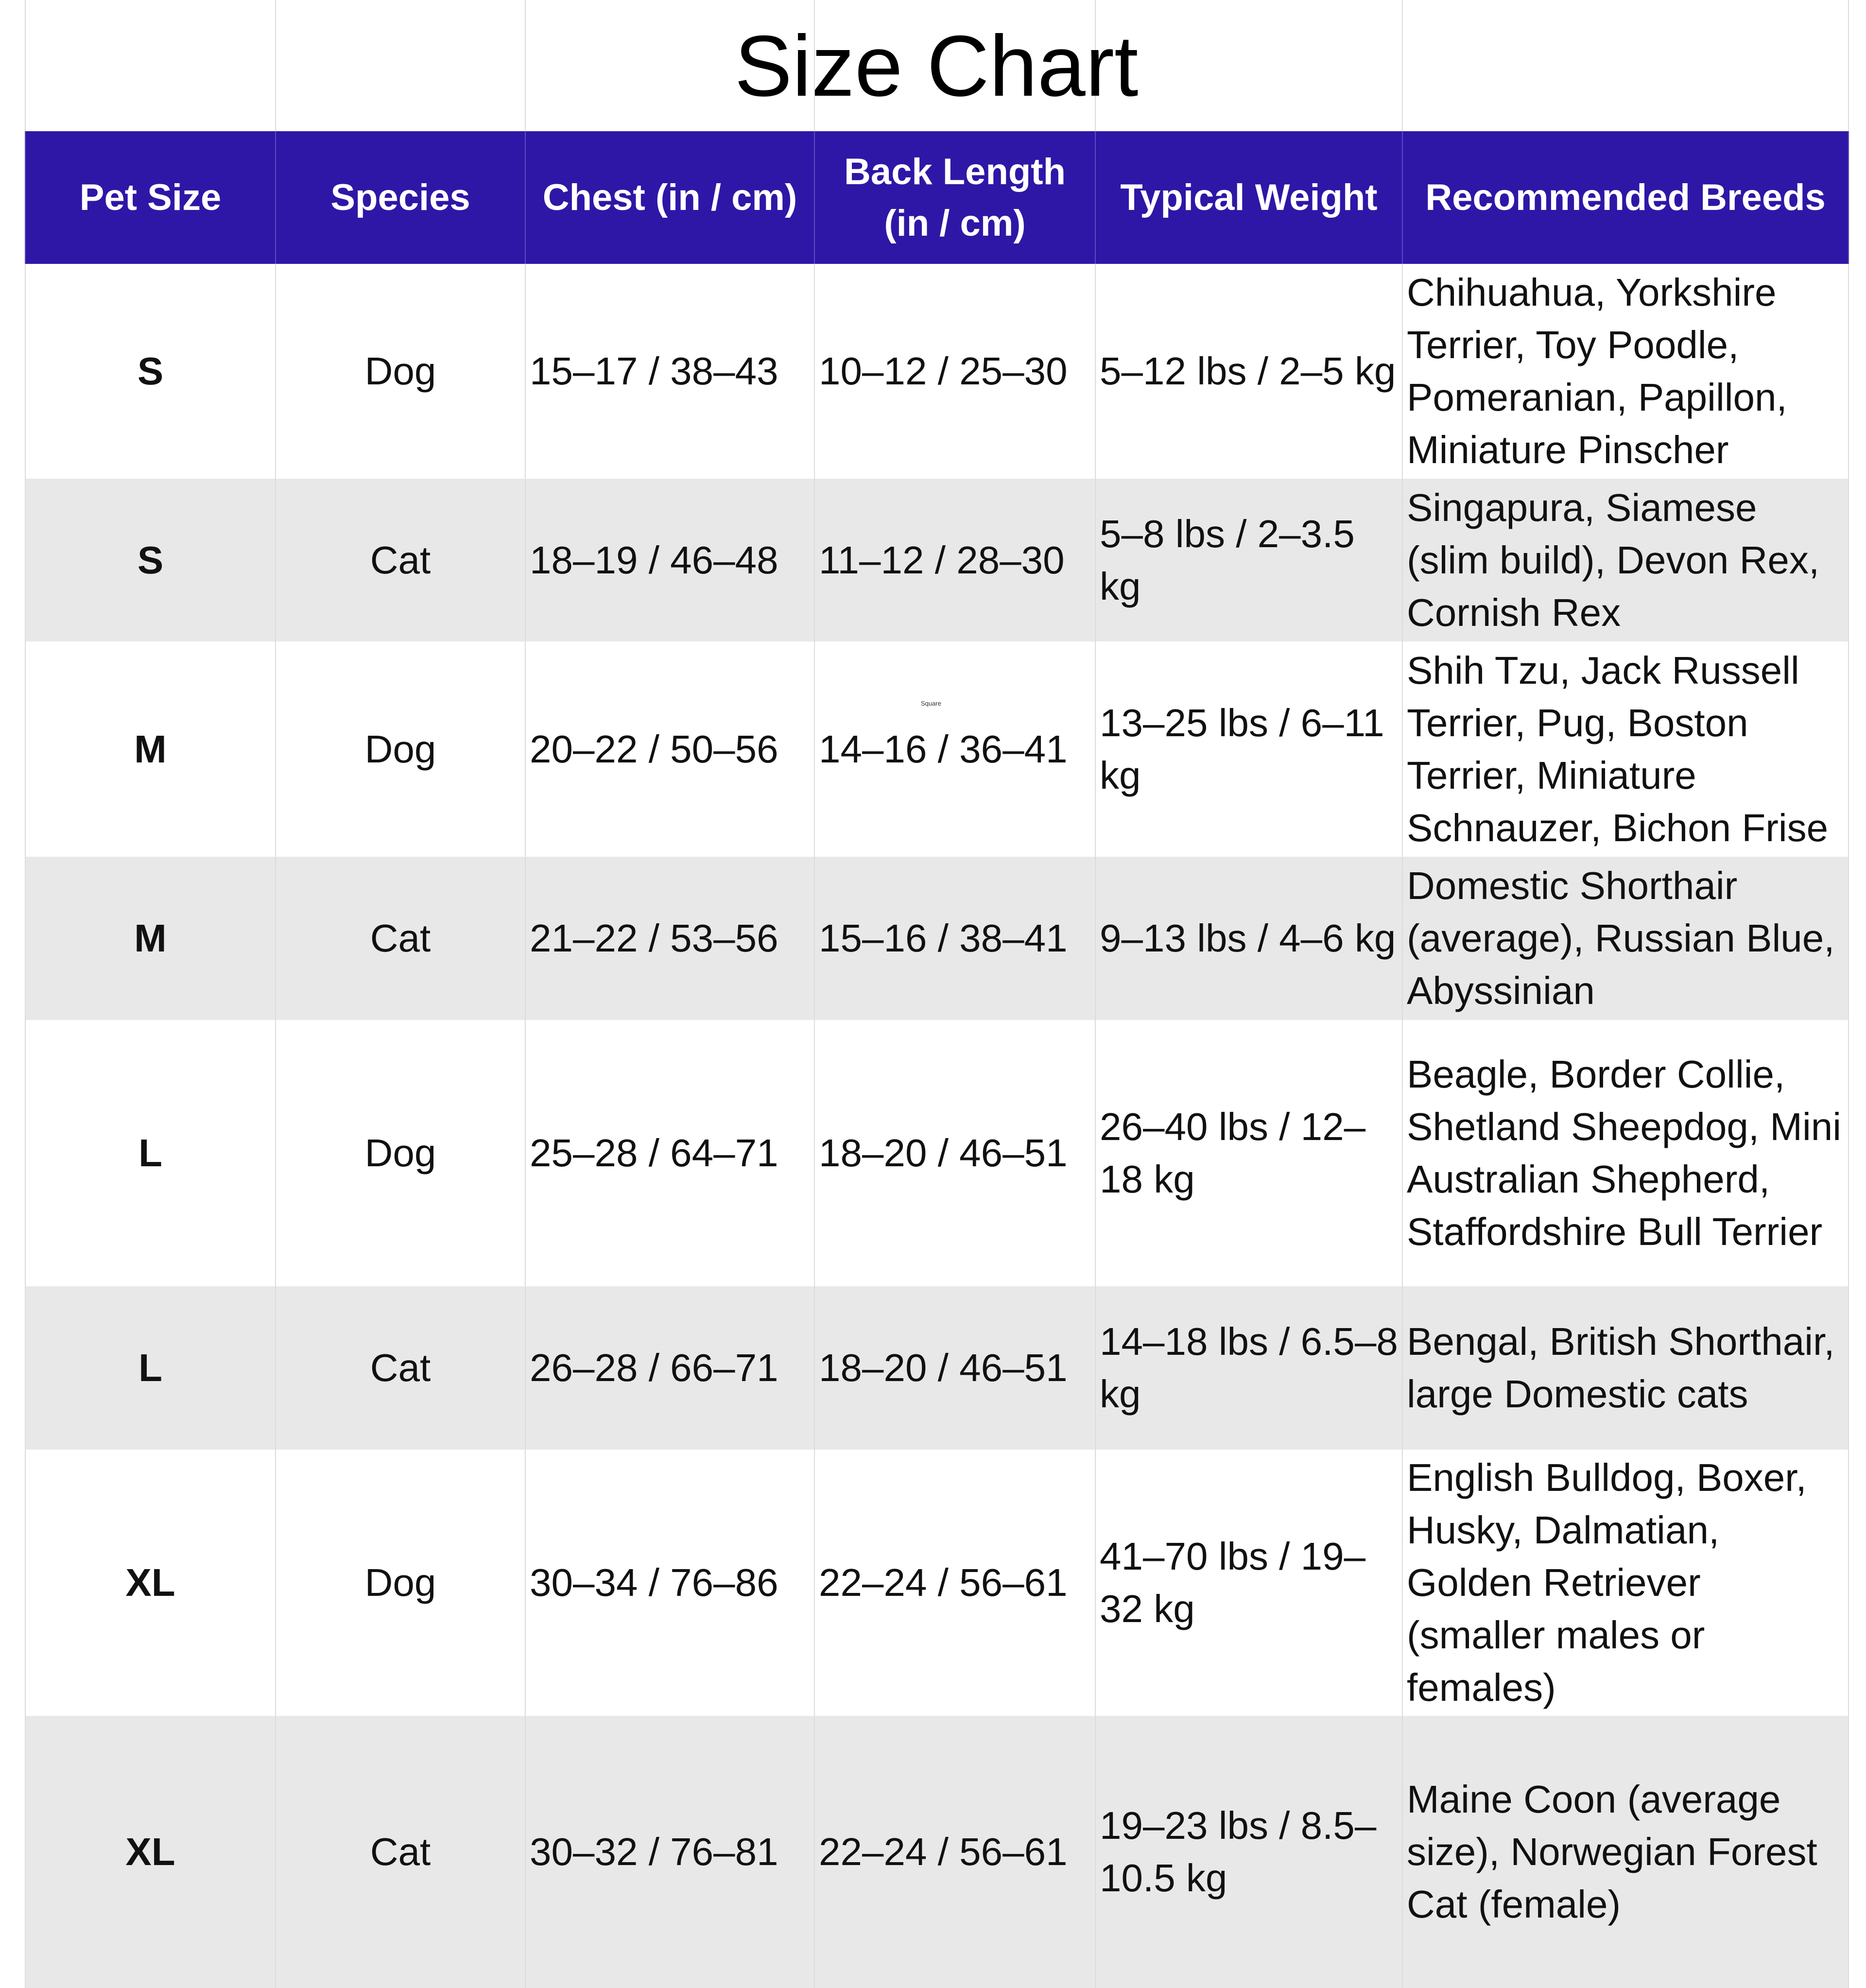  Describe the element at coordinates (400, 197) in the screenshot. I see `column-header: Species` at that location.